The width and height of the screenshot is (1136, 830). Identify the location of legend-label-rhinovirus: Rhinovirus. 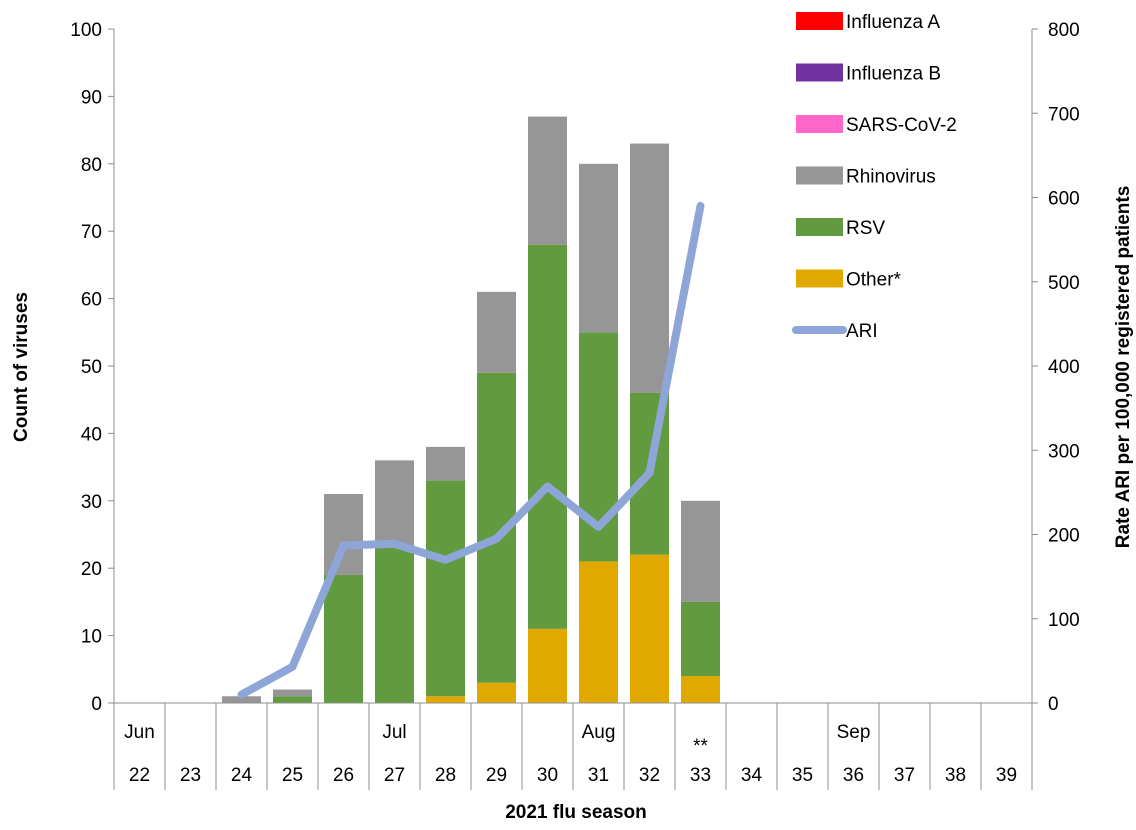
(891, 177).